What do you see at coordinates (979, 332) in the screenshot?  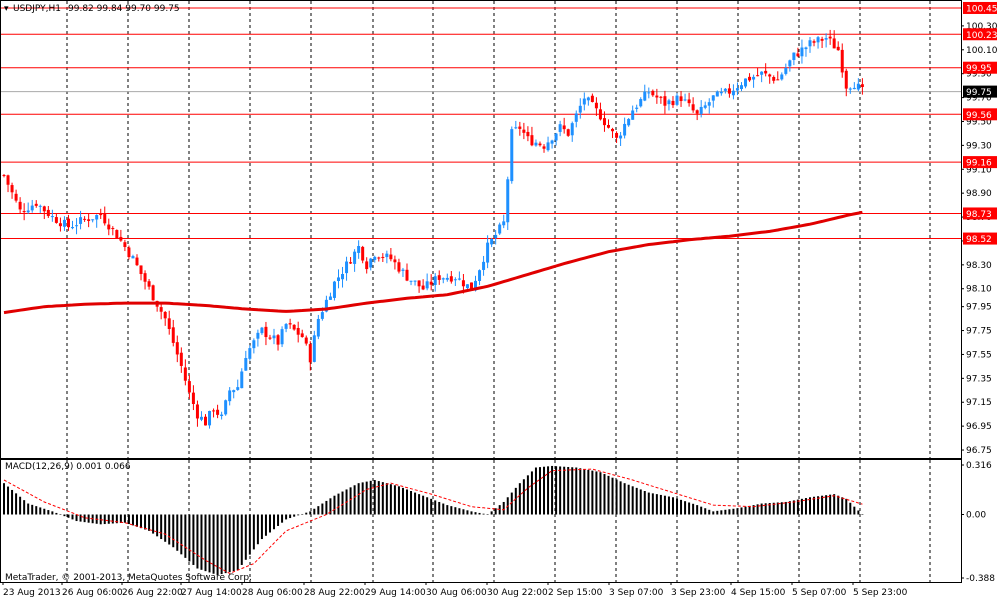 I see `price-tick-label: 97.75` at bounding box center [979, 332].